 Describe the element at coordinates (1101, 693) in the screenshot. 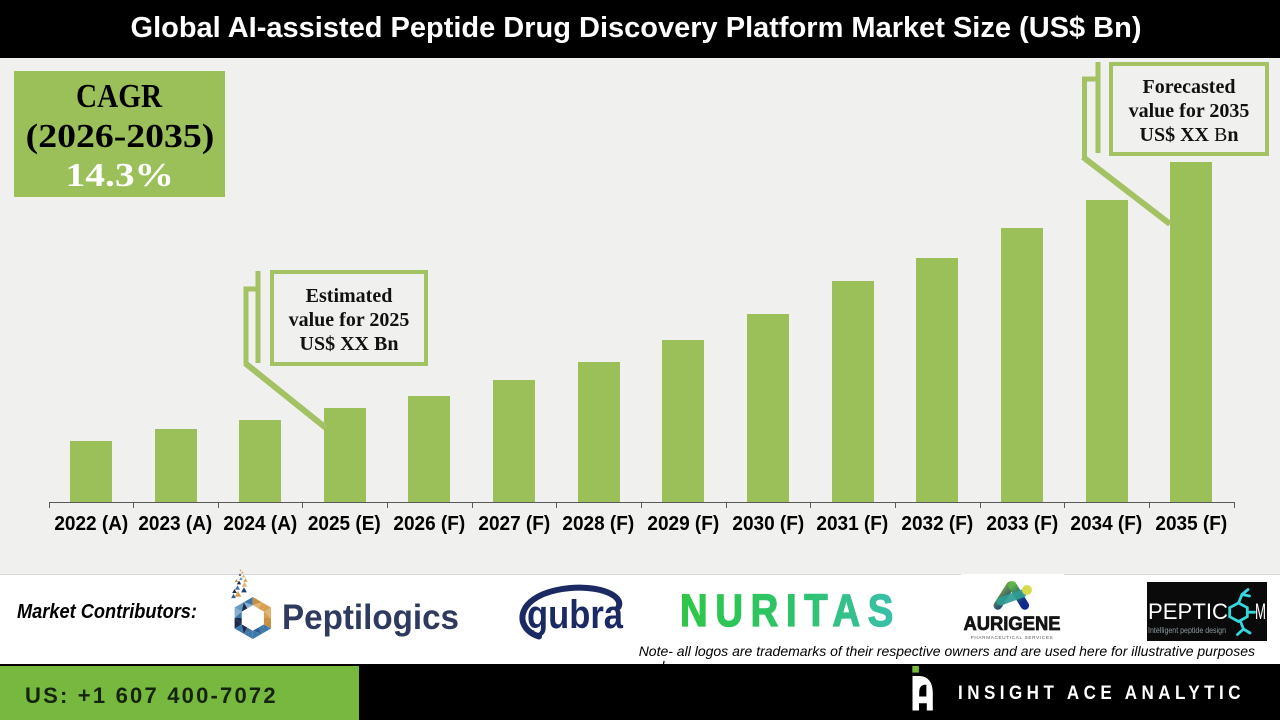

I see `svg-text: INSIGHT ACE ANALYTIC` at that location.